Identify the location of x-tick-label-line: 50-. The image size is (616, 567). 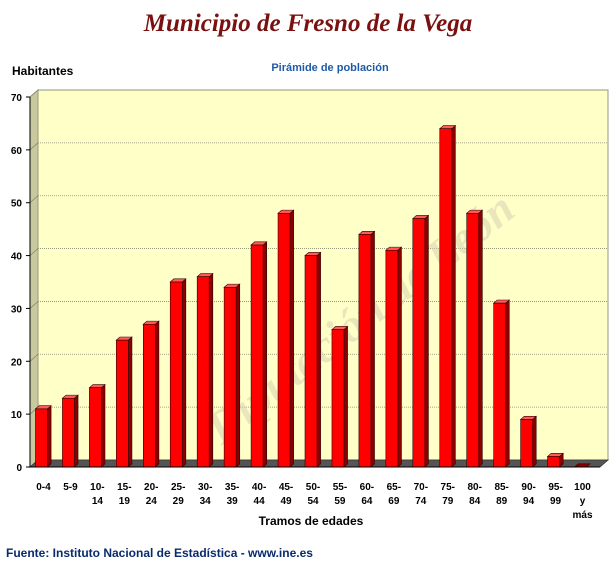
(313, 487).